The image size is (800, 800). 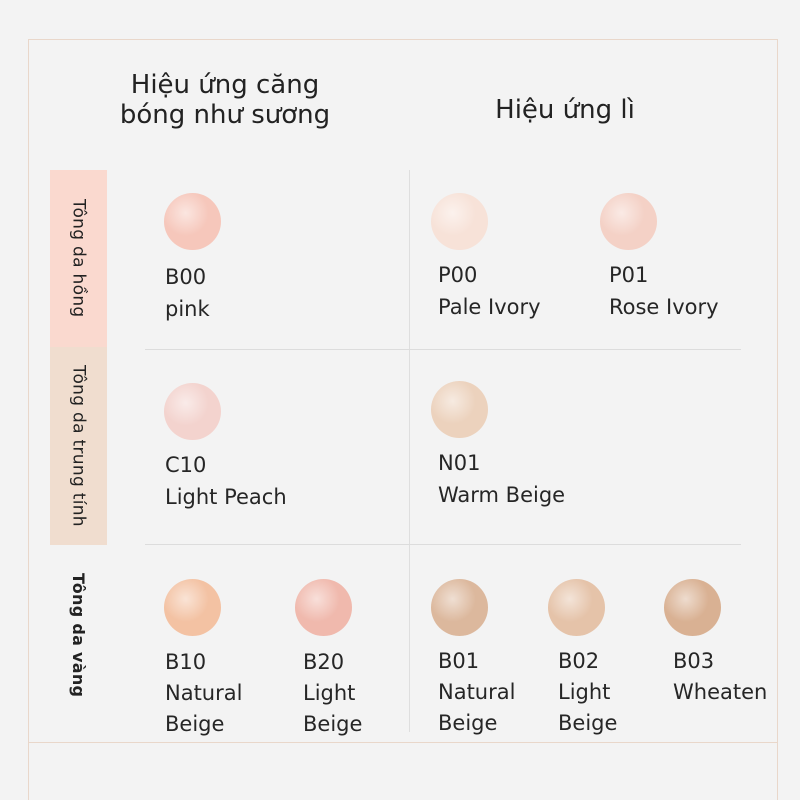 I want to click on swatch-b10, so click(x=192, y=607).